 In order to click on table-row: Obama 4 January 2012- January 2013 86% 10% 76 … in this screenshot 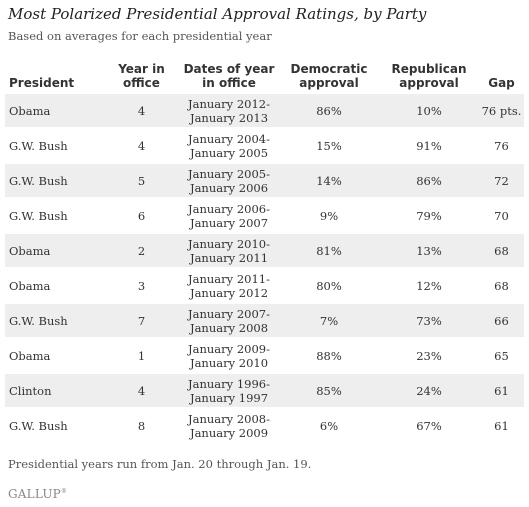, I will do `click(264, 110)`.